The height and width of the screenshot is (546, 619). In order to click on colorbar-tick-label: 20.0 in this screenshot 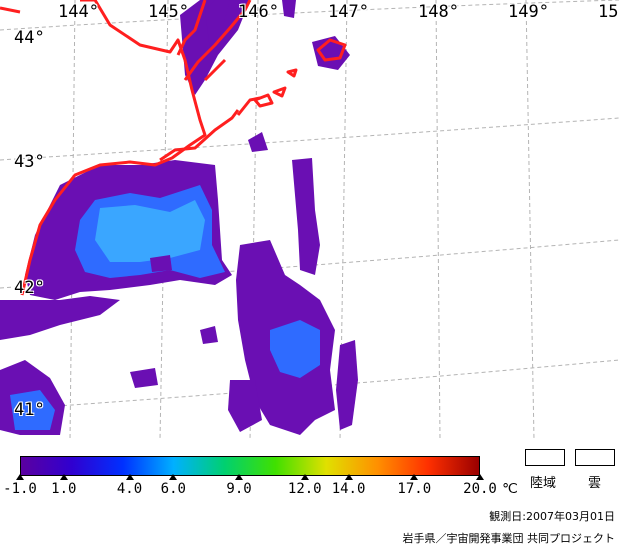, I will do `click(480, 489)`.